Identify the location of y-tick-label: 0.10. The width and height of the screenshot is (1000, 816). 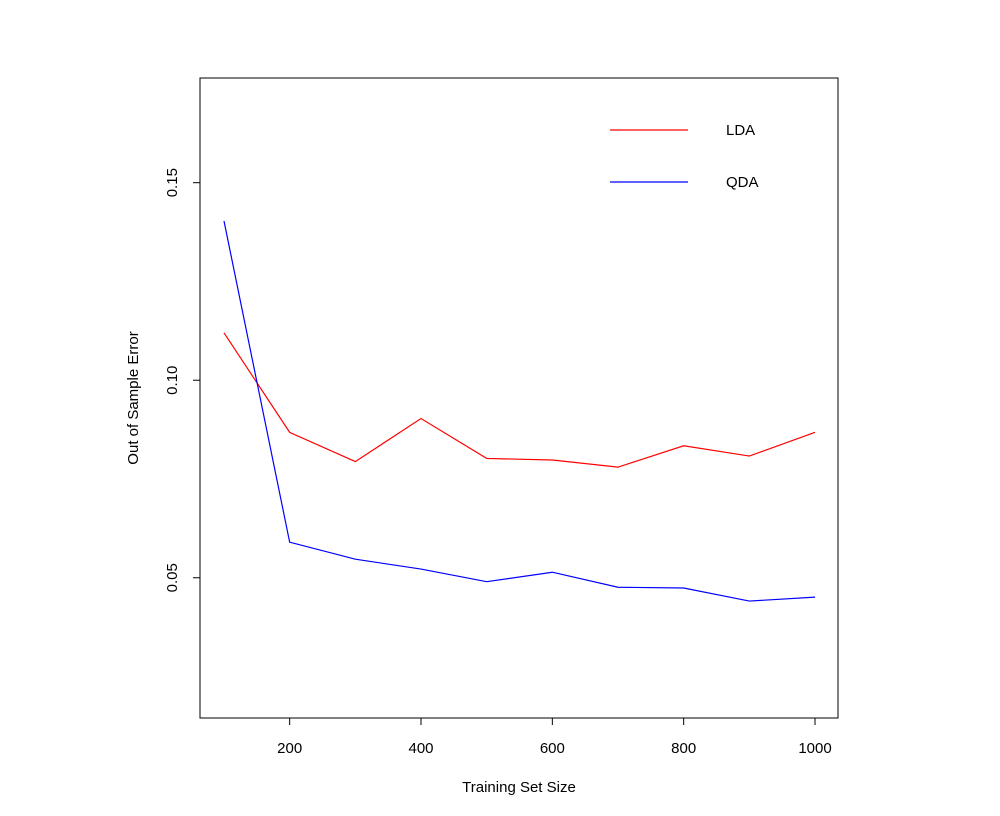
(172, 380).